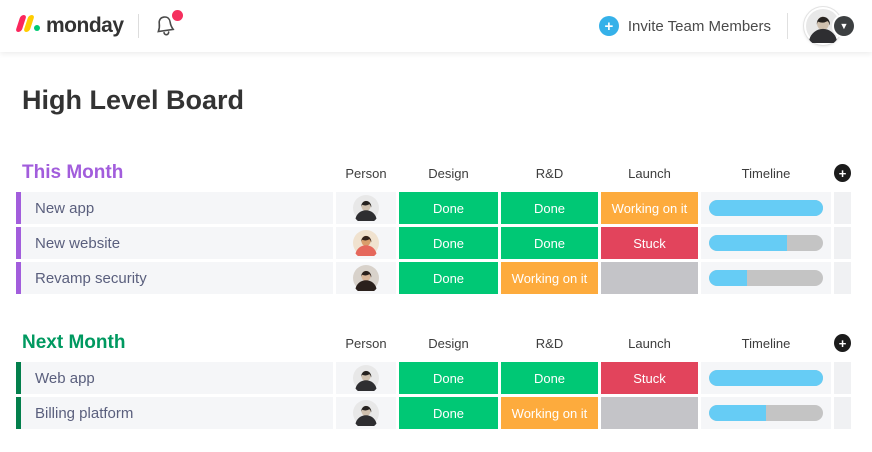  Describe the element at coordinates (27, 23) in the screenshot. I see `monday-logo-icon` at that location.